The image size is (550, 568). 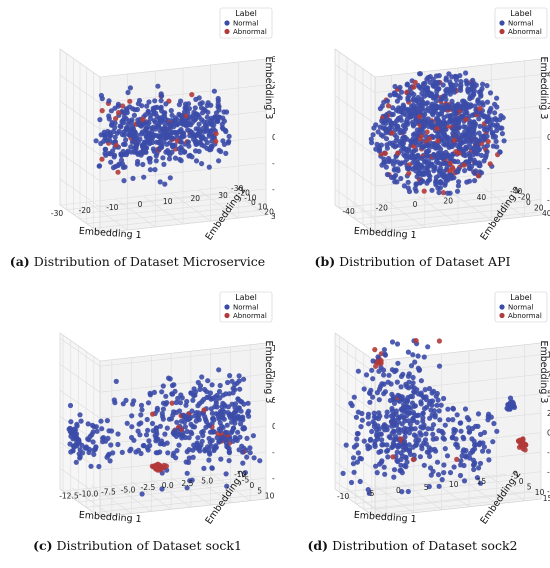 I want to click on x-tick-label: 0, so click(x=398, y=490).